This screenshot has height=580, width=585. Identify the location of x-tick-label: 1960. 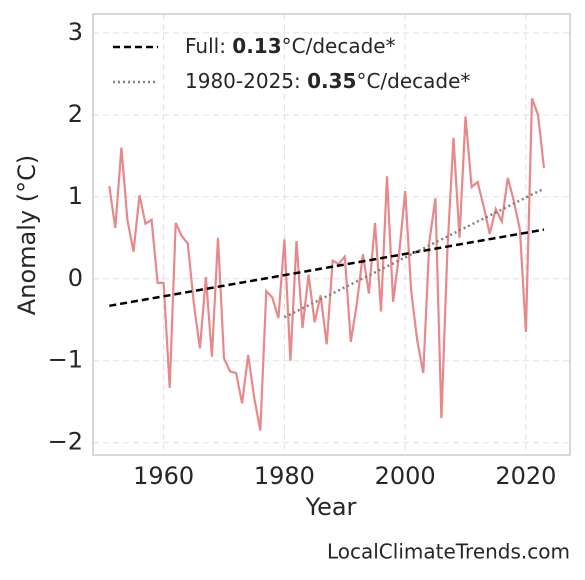
(163, 476).